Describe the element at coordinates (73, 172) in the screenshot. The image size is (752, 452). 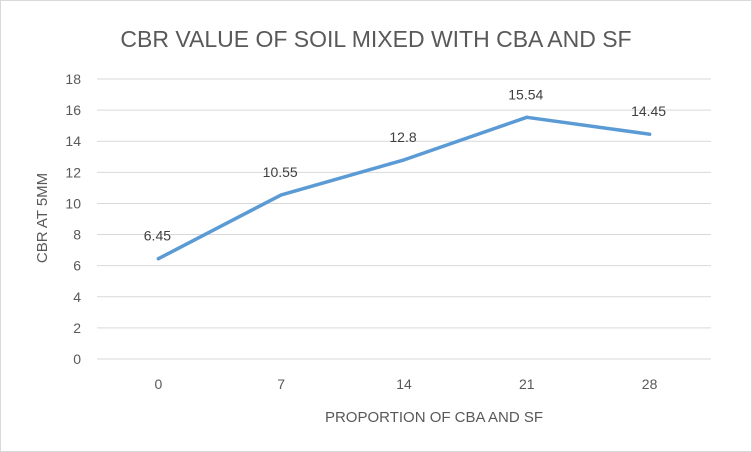
I see `y-tick-label: 12` at that location.